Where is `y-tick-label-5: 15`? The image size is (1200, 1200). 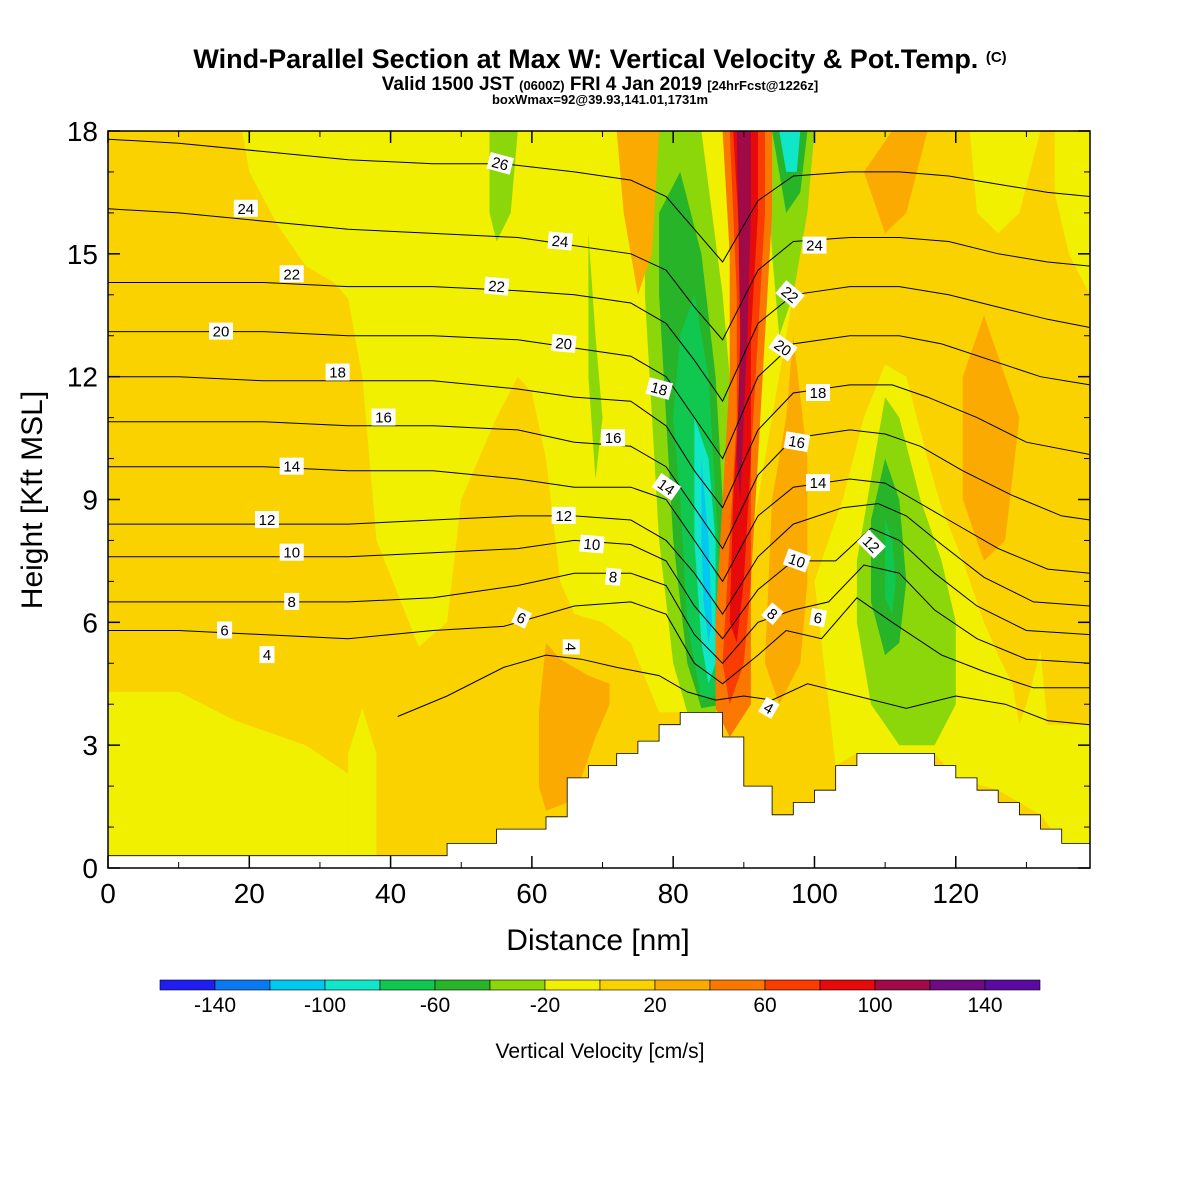
y-tick-label-5: 15 is located at coordinates (82, 254).